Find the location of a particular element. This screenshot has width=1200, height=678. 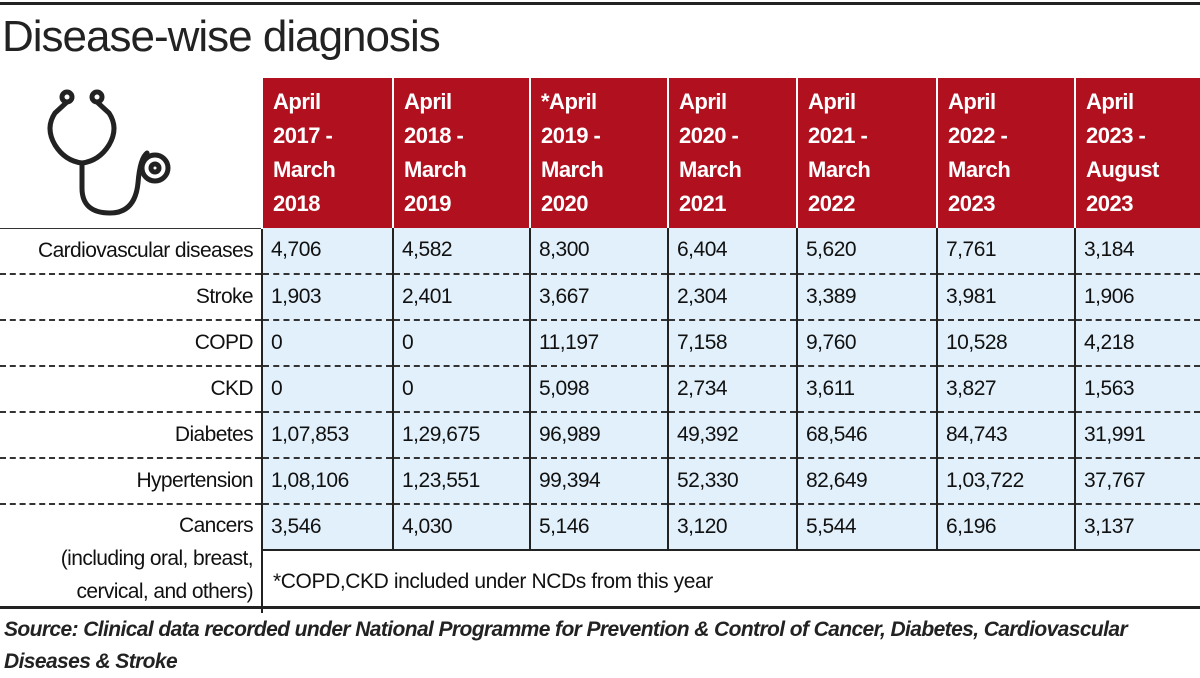

table-cell: 11,197 is located at coordinates (598, 342).